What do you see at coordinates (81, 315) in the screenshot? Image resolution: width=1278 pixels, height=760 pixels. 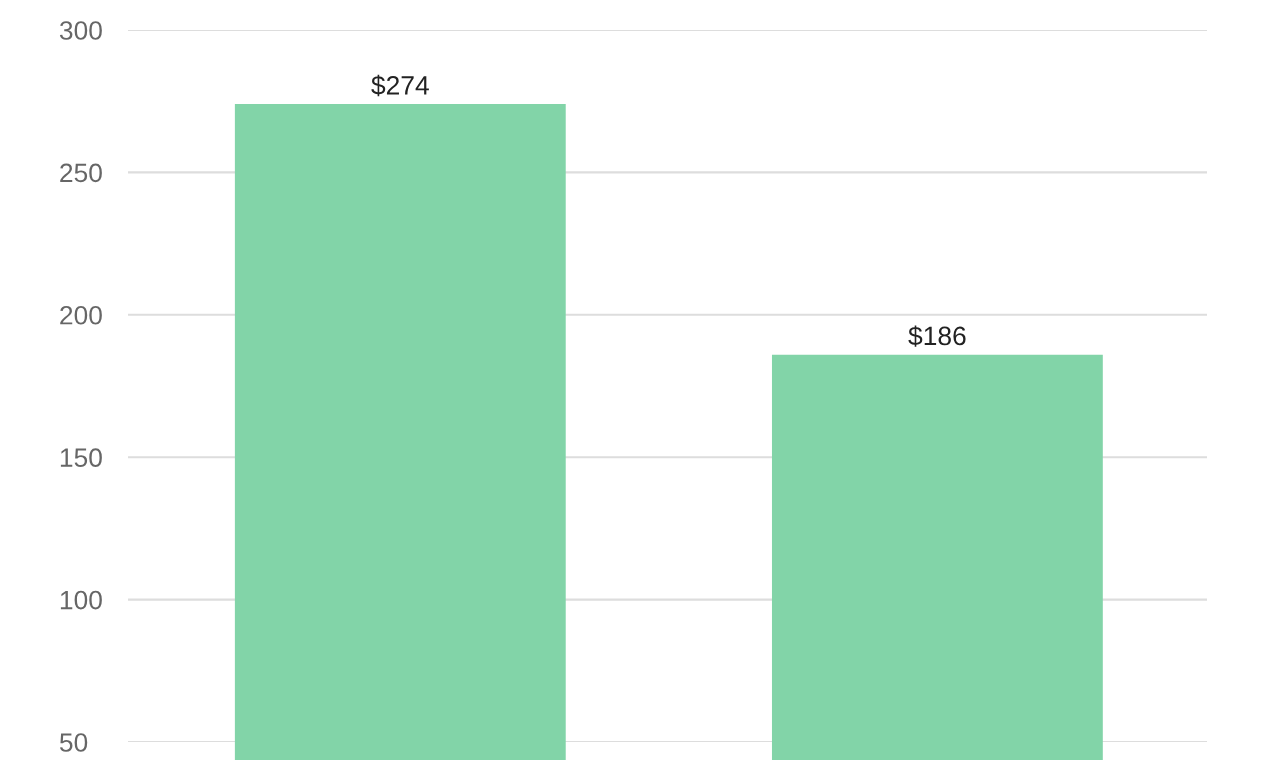 I see `y-tick-label: 200` at bounding box center [81, 315].